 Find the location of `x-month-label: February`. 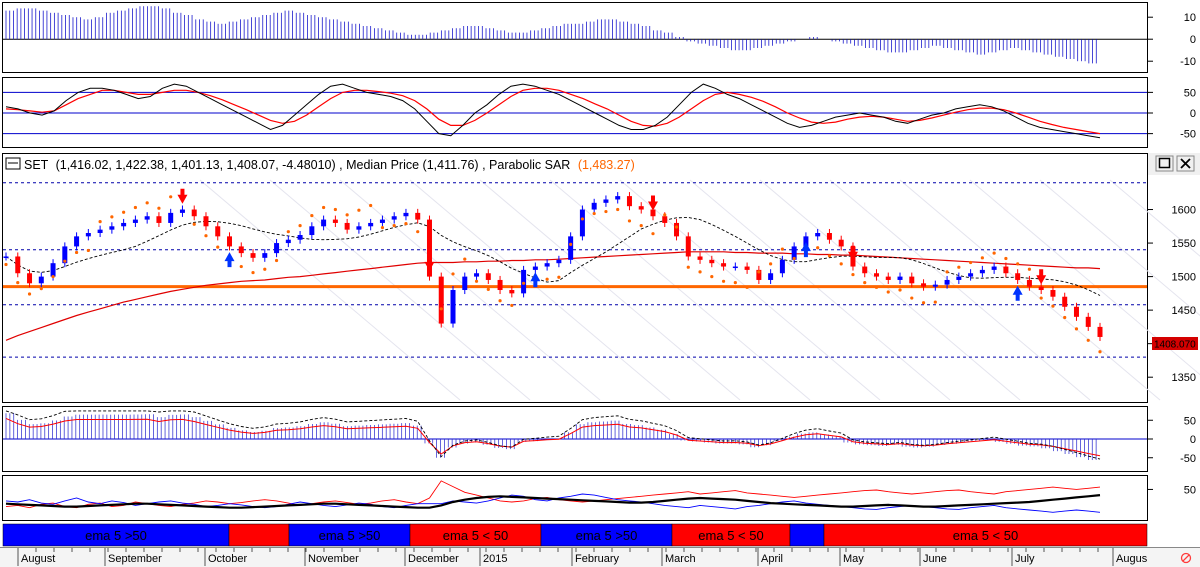

x-month-label: February is located at coordinates (597, 559).